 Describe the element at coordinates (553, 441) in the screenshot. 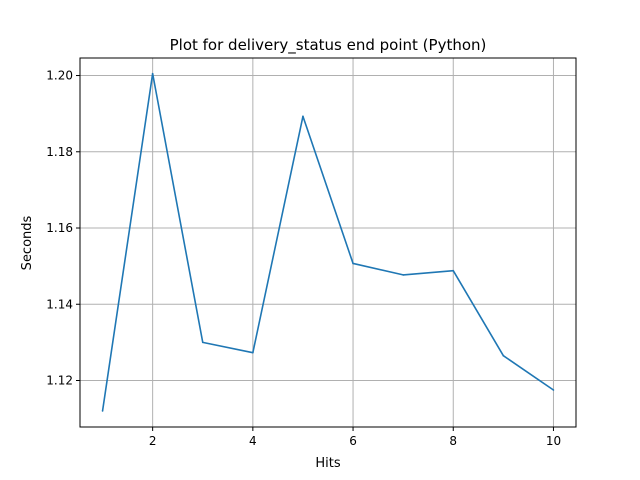

I see `x-tick-label: 10` at that location.